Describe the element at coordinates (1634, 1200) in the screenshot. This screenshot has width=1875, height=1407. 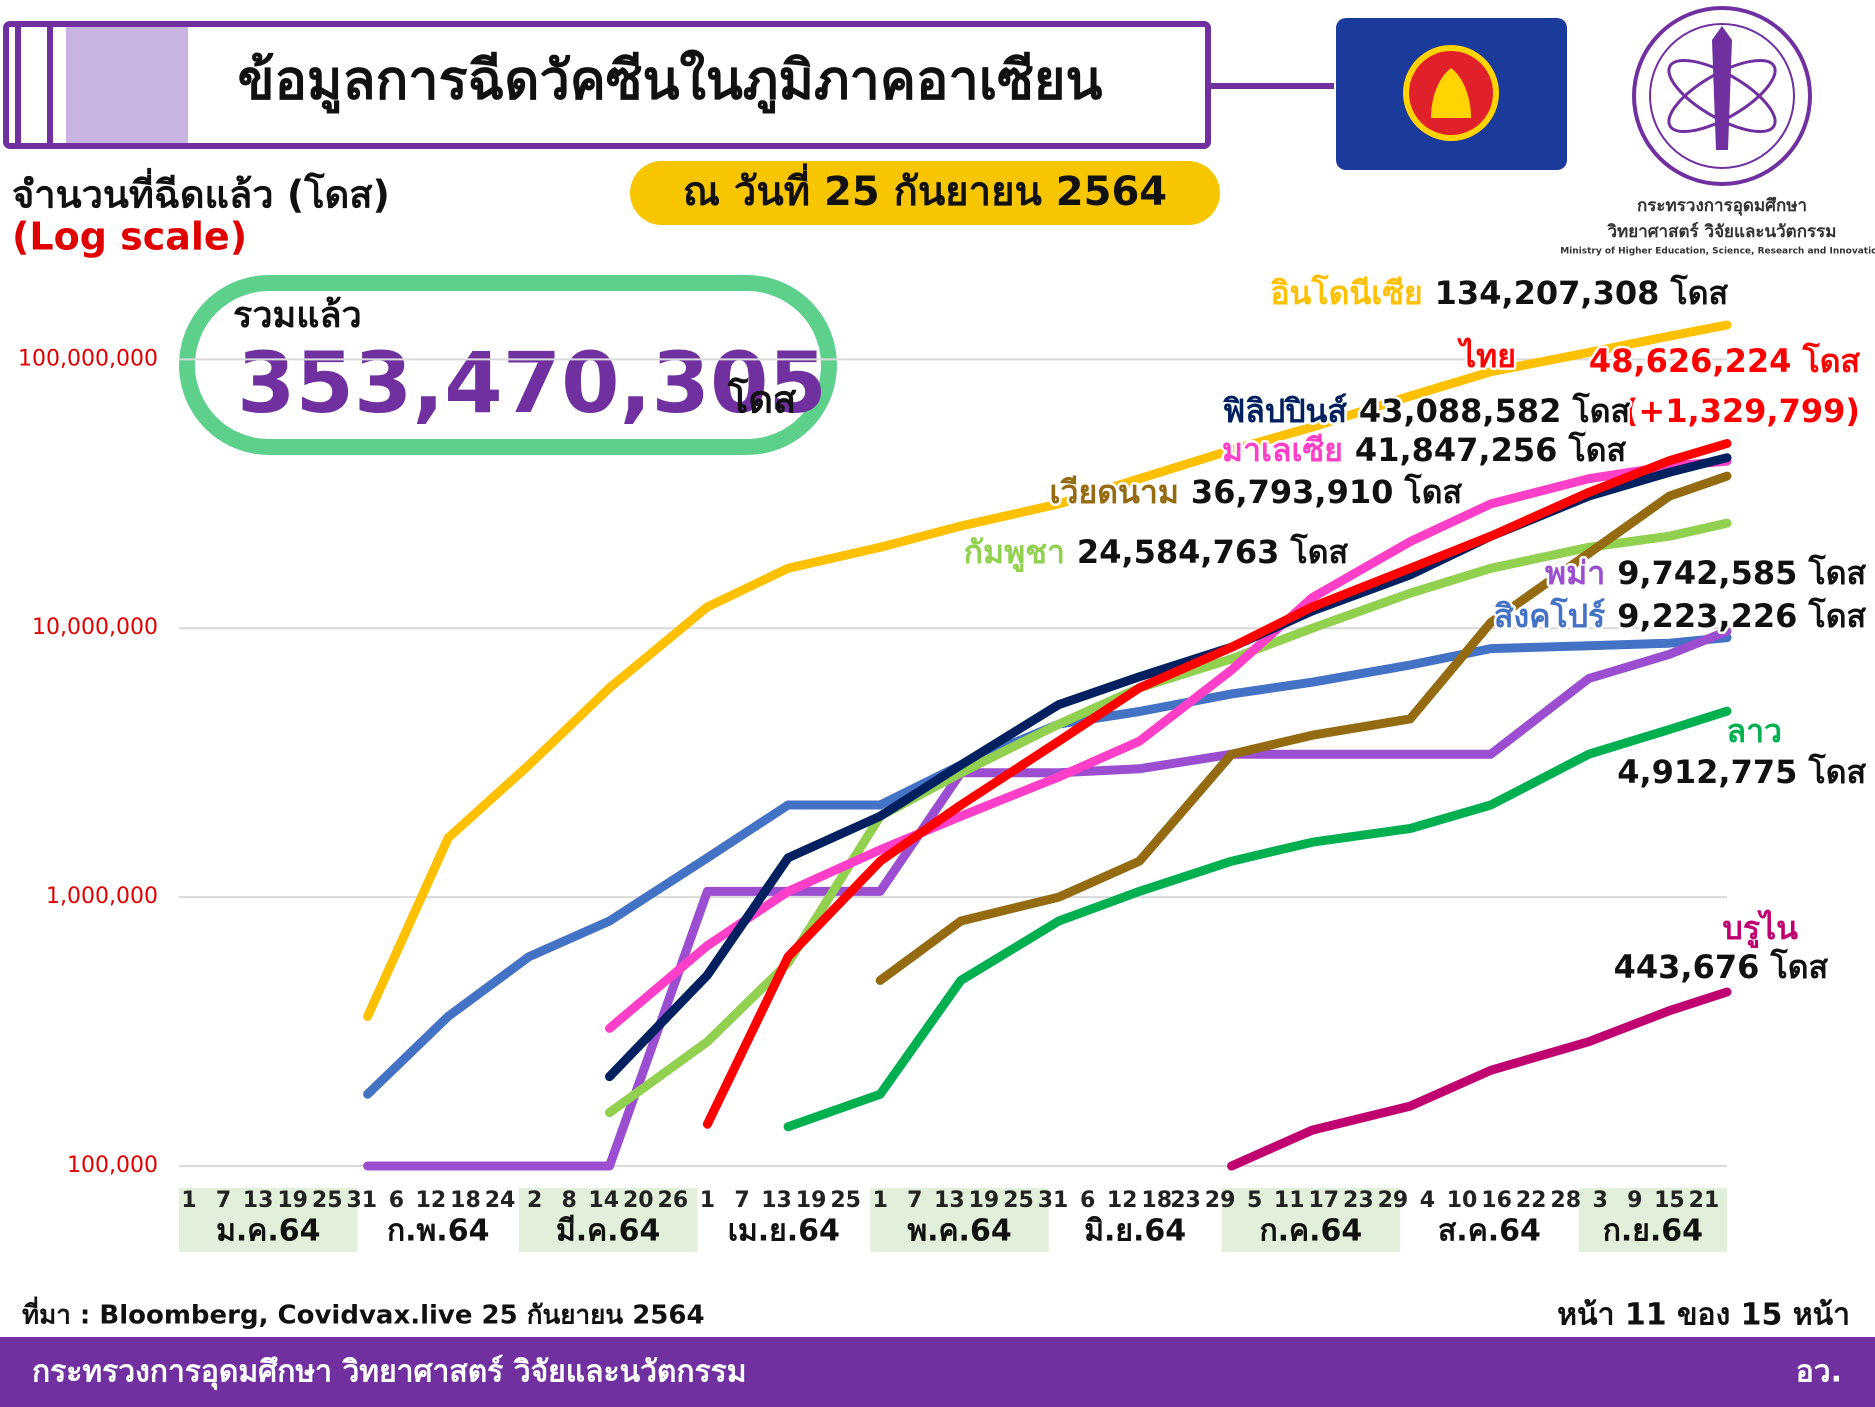
I see `x-tick-label: 9` at that location.